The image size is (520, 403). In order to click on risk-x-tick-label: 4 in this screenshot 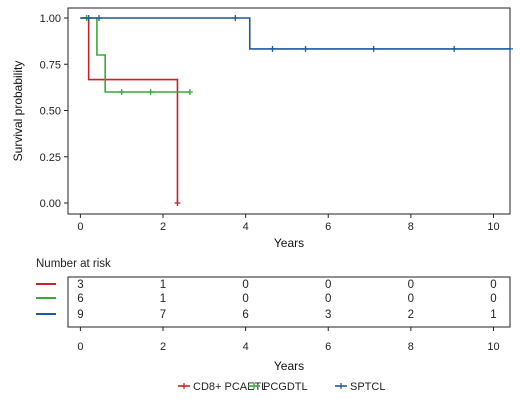, I will do `click(246, 347)`.